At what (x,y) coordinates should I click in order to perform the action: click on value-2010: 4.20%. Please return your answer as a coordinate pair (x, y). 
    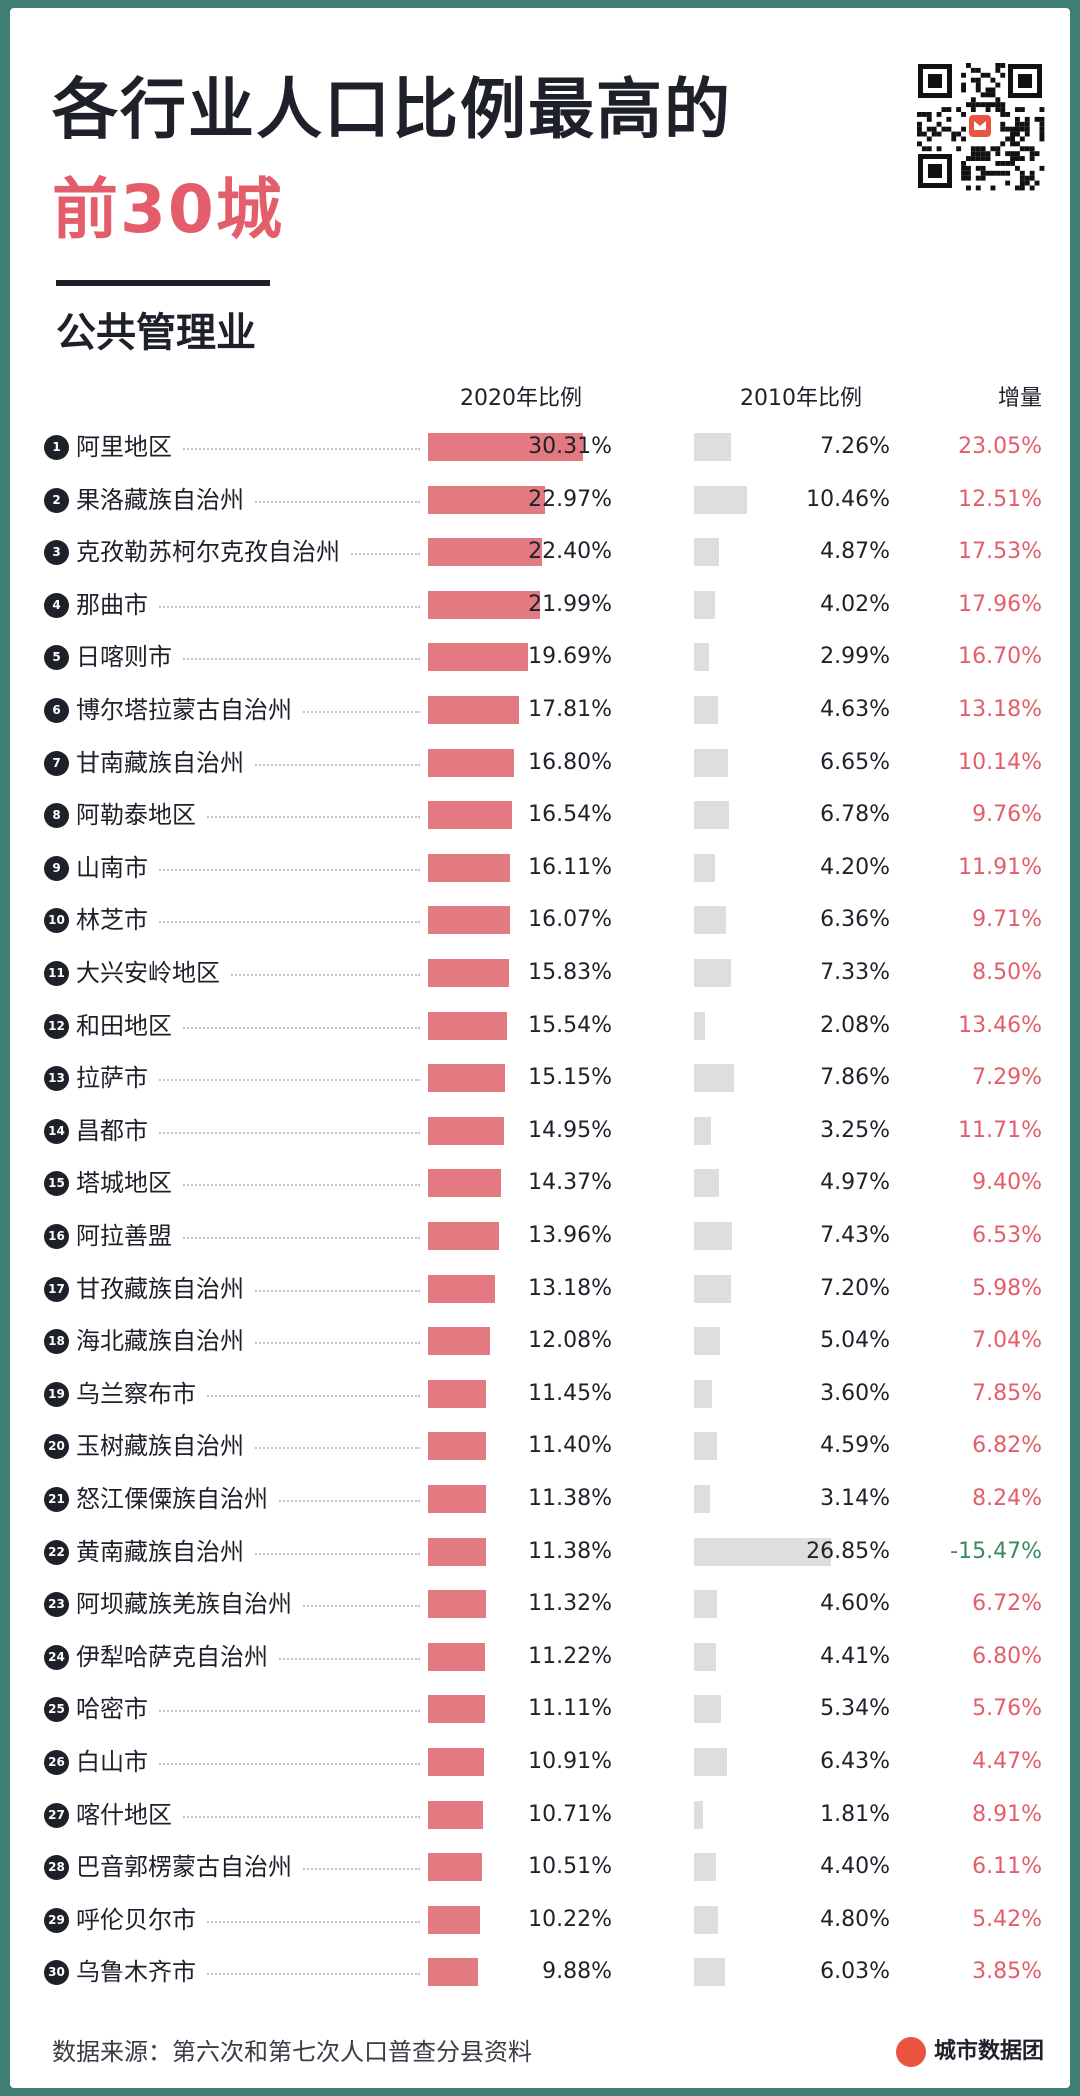
    Looking at the image, I should click on (855, 867).